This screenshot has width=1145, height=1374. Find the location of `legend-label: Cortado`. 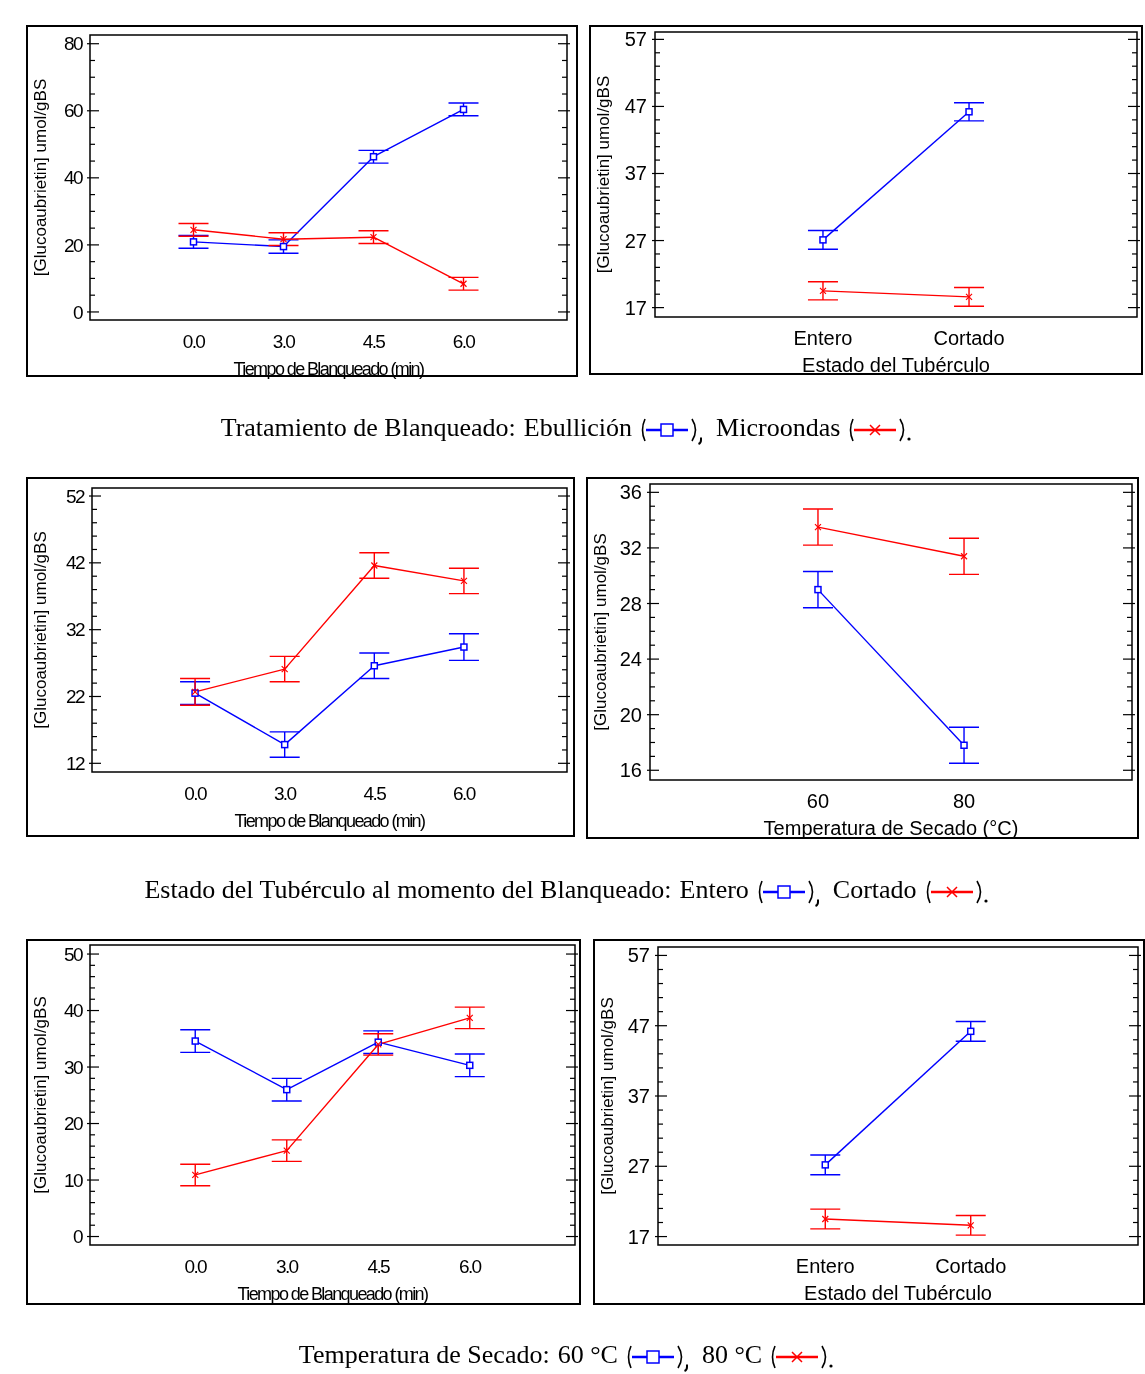

legend-label: Cortado is located at coordinates (874, 889).